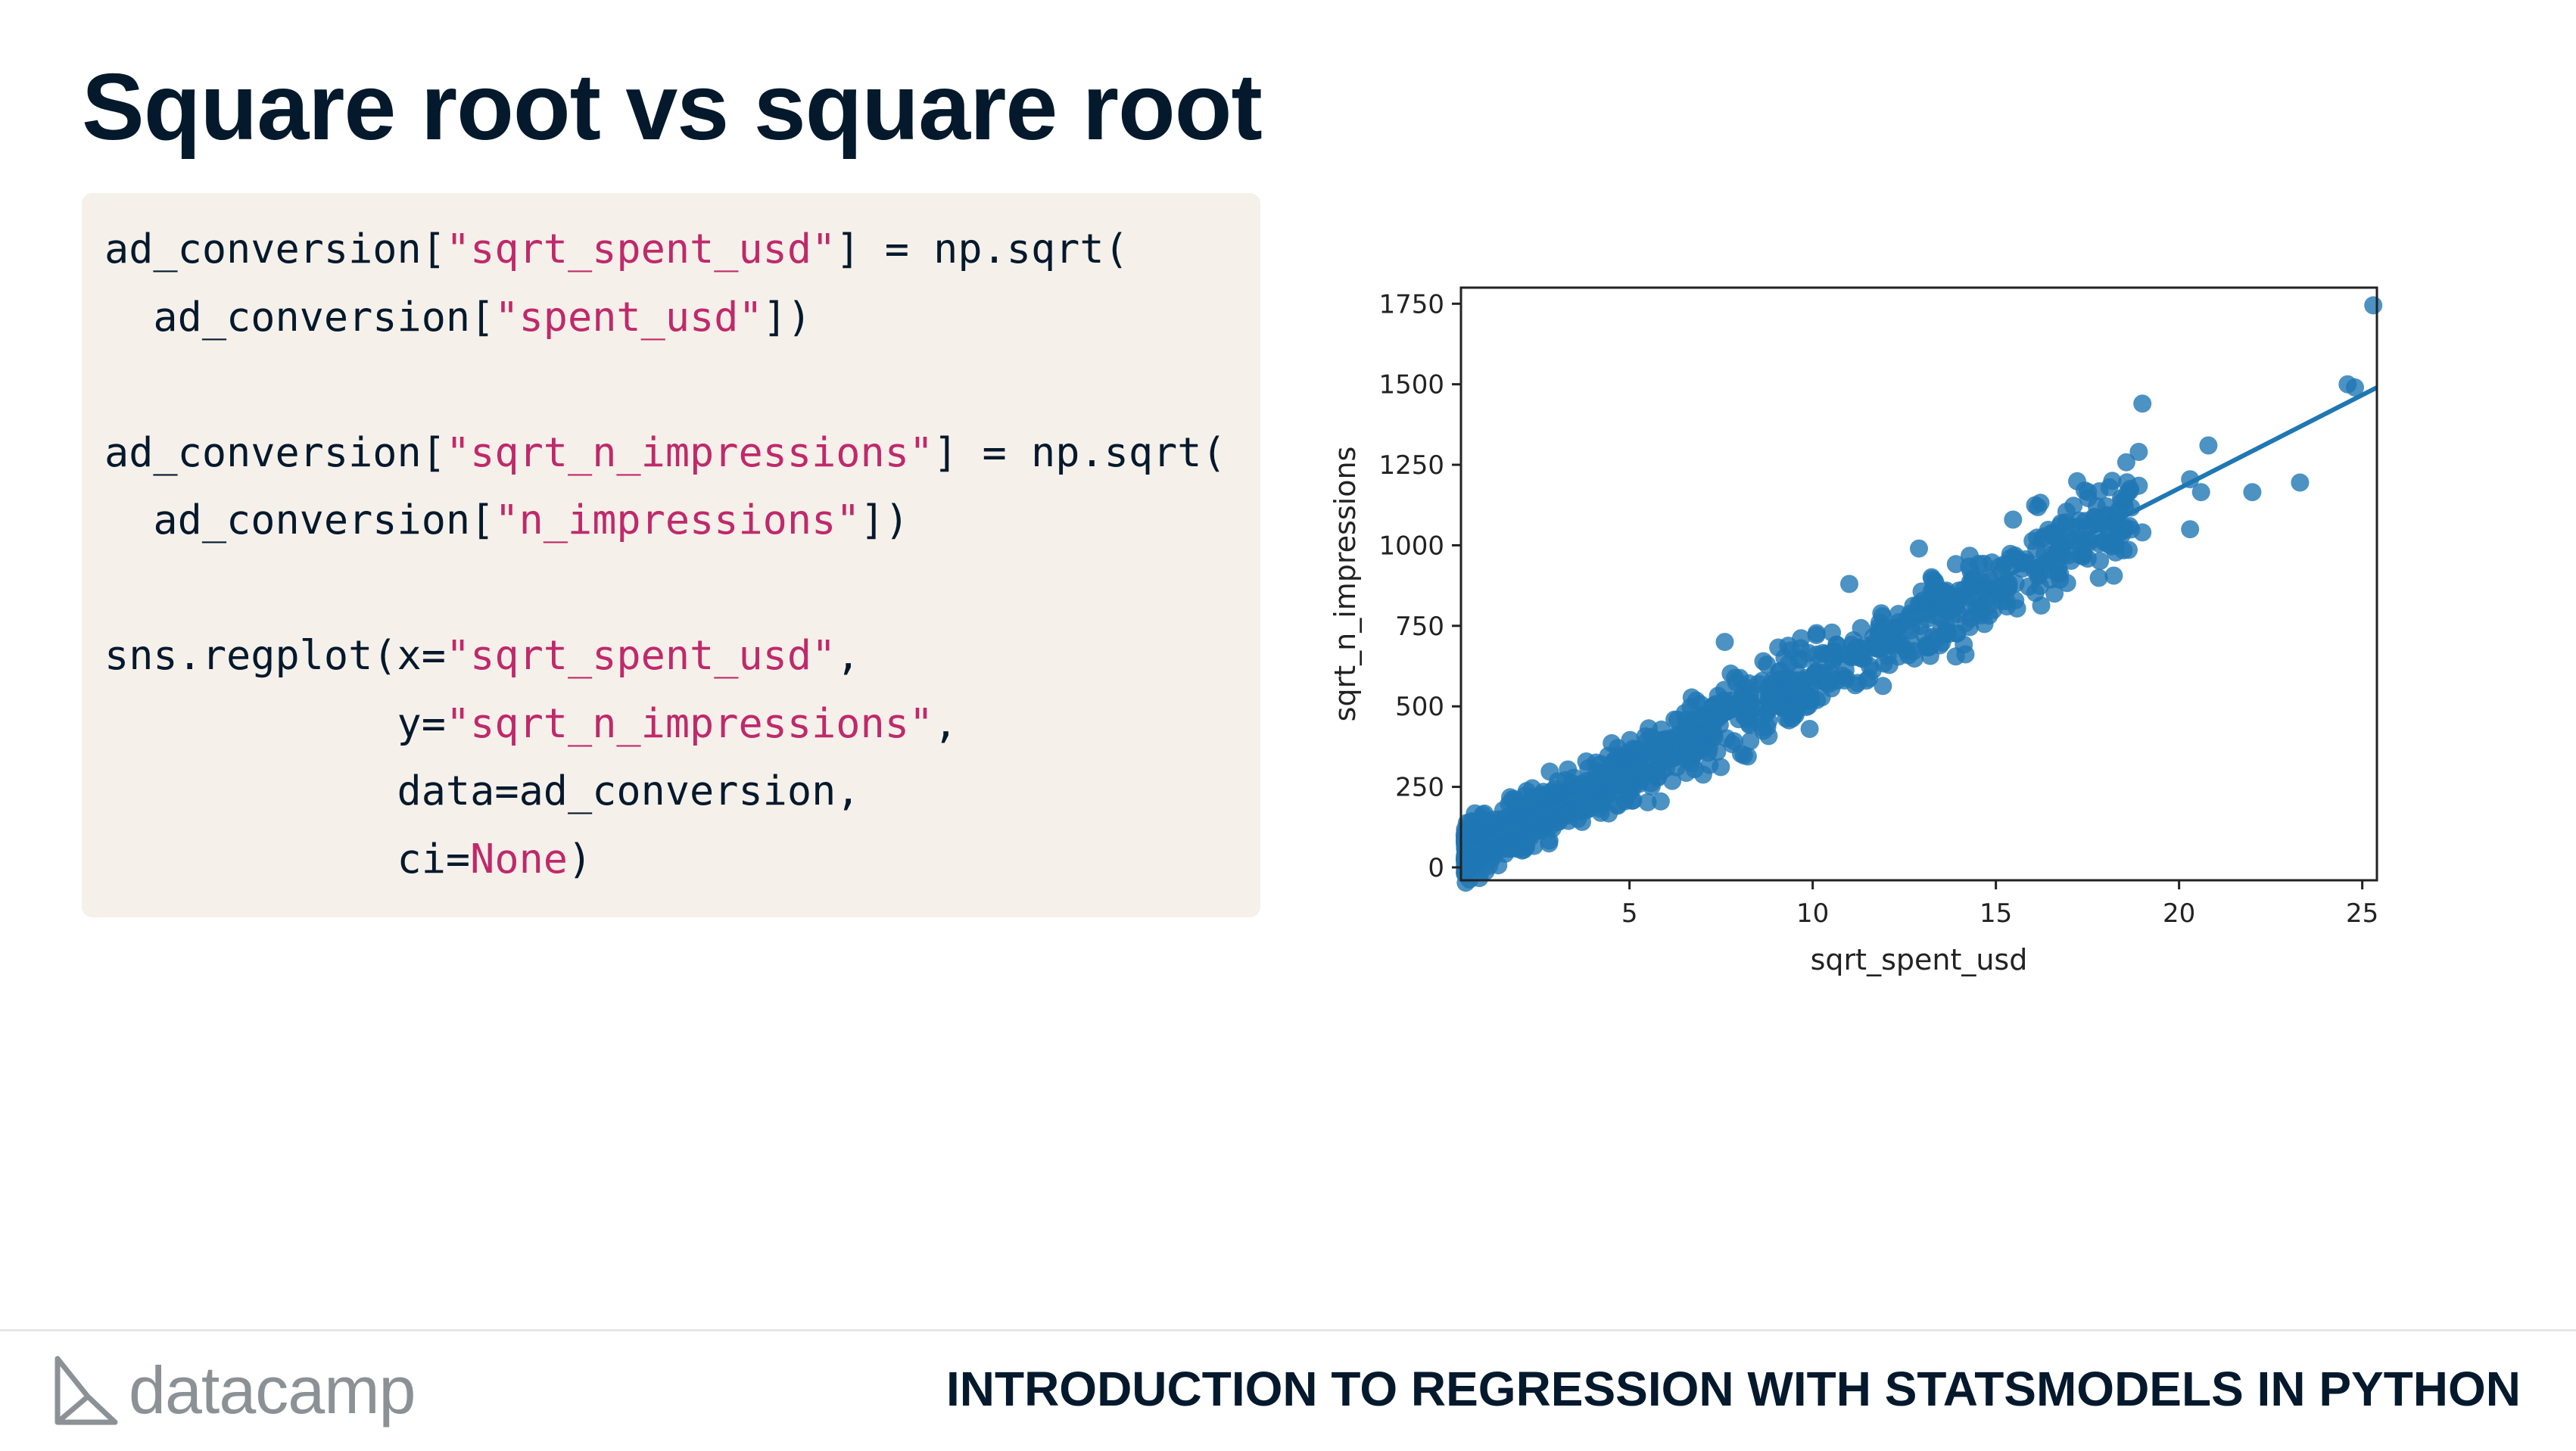 This screenshot has width=2576, height=1451. I want to click on code-string-token: "spent_usd", so click(628, 317).